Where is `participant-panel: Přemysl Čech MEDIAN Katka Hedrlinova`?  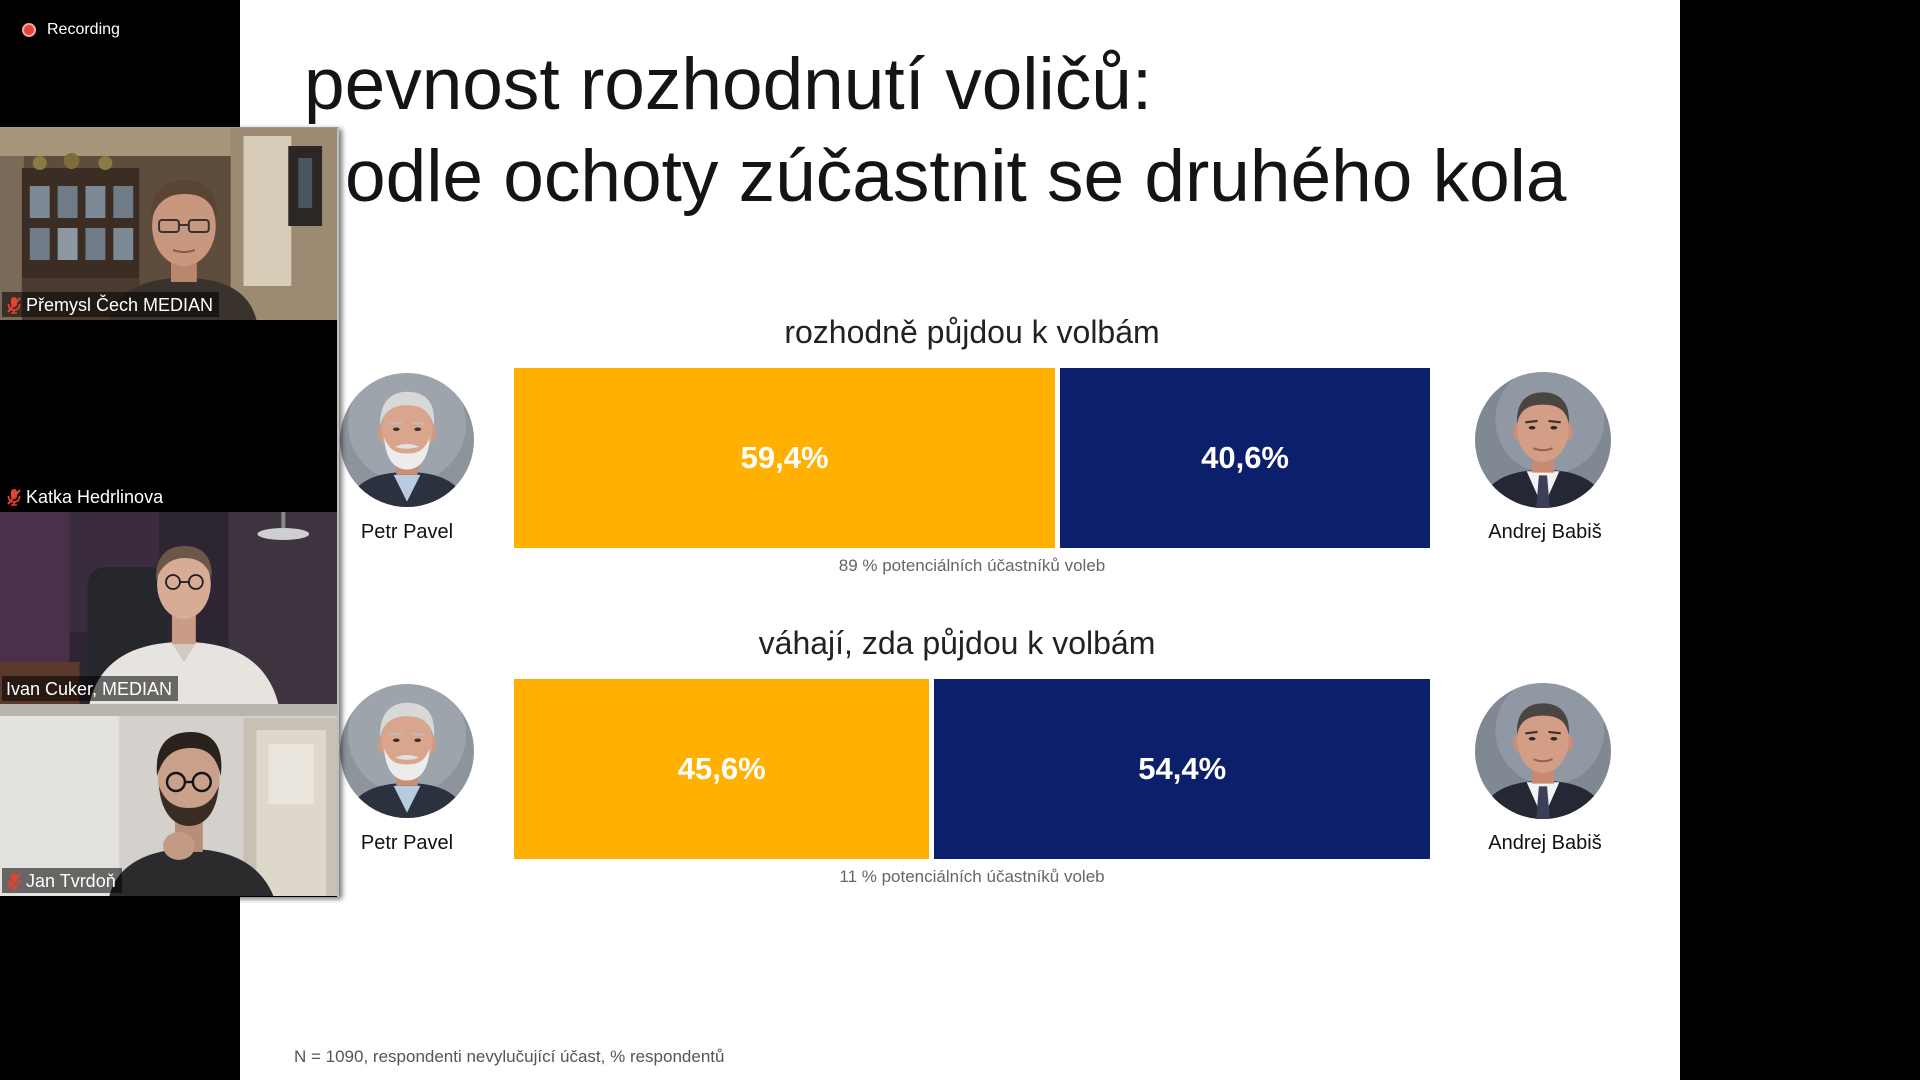 participant-panel: Přemysl Čech MEDIAN Katka Hedrlinova is located at coordinates (169, 512).